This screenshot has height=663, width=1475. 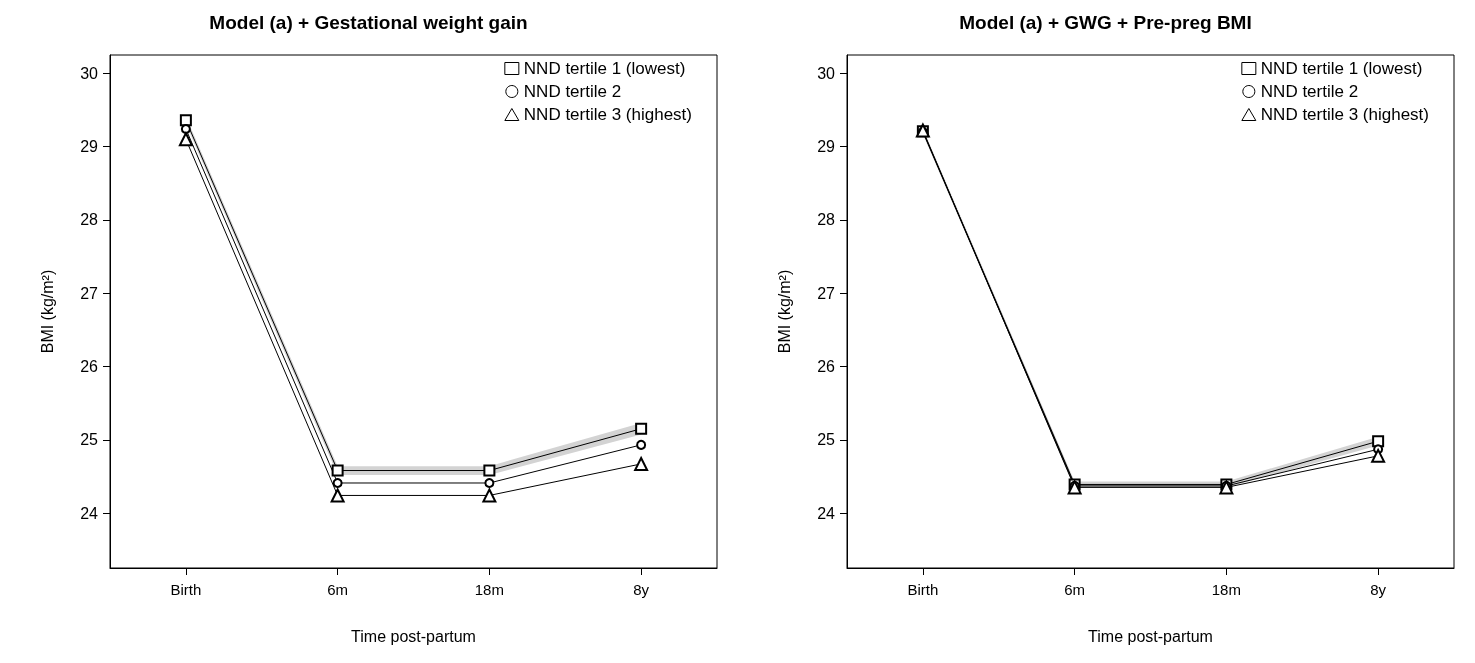 What do you see at coordinates (1105, 22) in the screenshot?
I see `chart-title: Model (a) + GWG + Pre-preg BMI` at bounding box center [1105, 22].